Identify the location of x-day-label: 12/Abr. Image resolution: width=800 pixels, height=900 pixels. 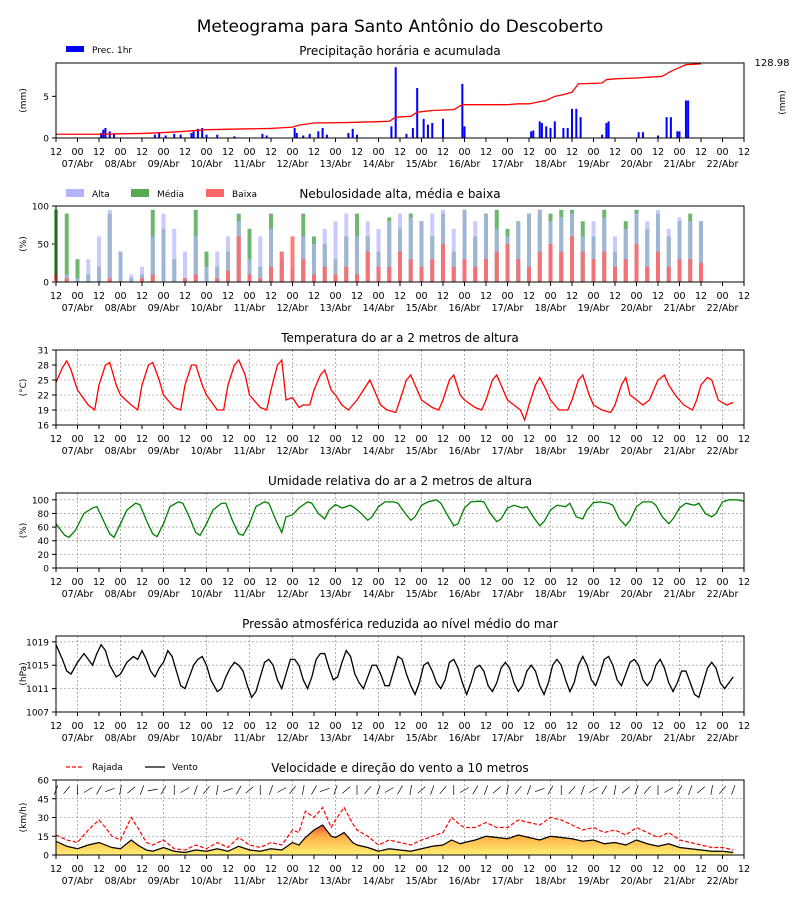
(293, 164).